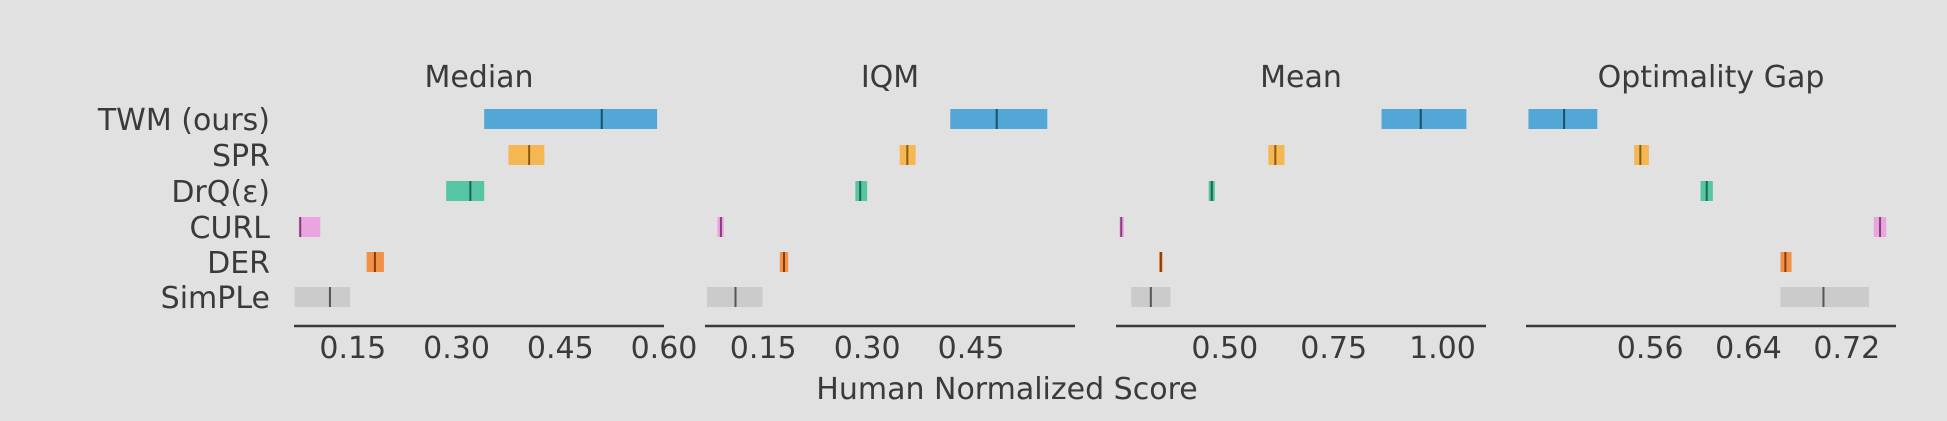 The image size is (1947, 421). What do you see at coordinates (215, 298) in the screenshot?
I see `method-label-simple: SimPLe` at bounding box center [215, 298].